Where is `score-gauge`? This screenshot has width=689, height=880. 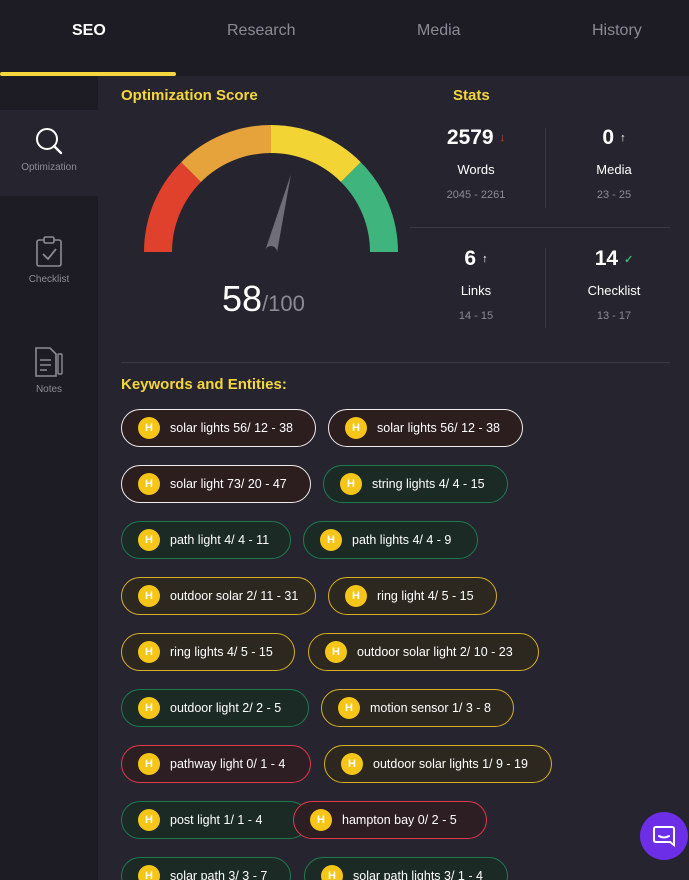
score-gauge is located at coordinates (271, 189).